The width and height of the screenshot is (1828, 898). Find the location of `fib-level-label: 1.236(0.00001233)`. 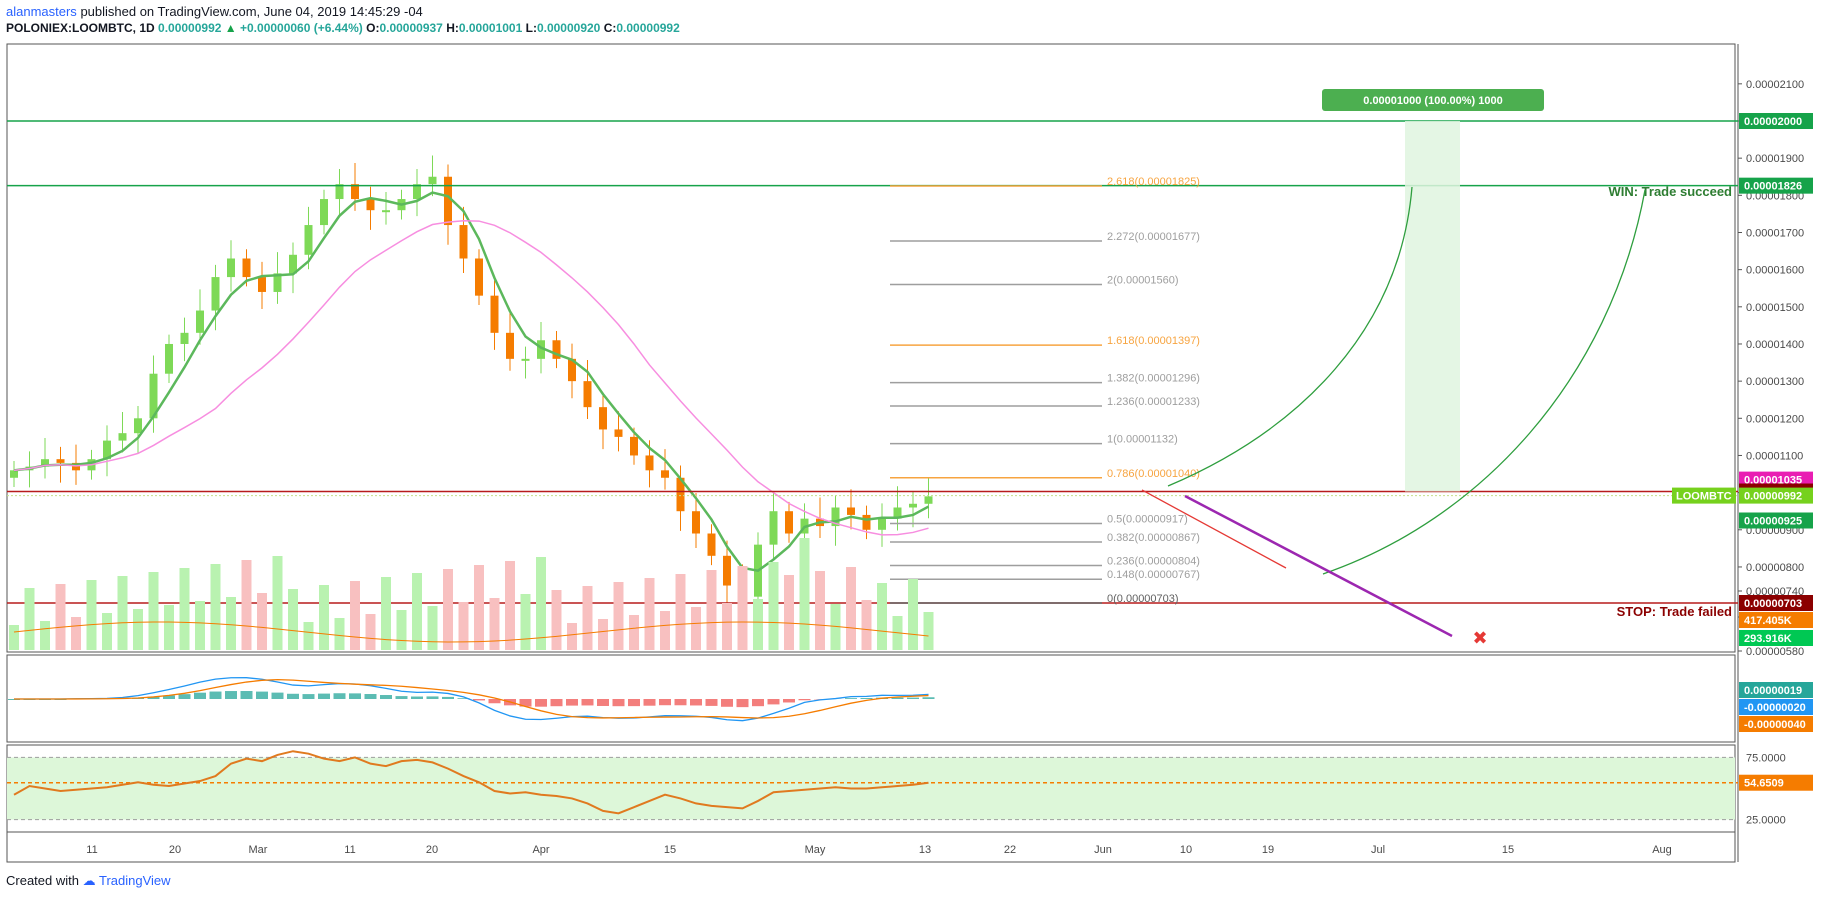

fib-level-label: 1.236(0.00001233) is located at coordinates (1153, 402).